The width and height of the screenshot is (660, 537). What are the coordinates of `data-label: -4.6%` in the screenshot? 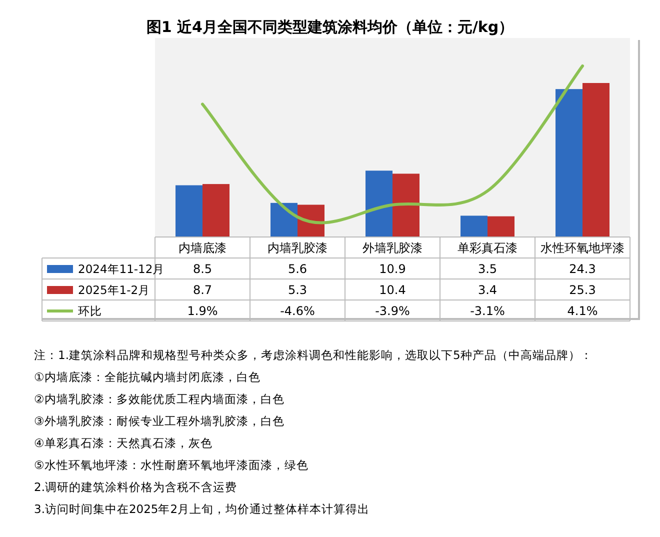 It's located at (297, 311).